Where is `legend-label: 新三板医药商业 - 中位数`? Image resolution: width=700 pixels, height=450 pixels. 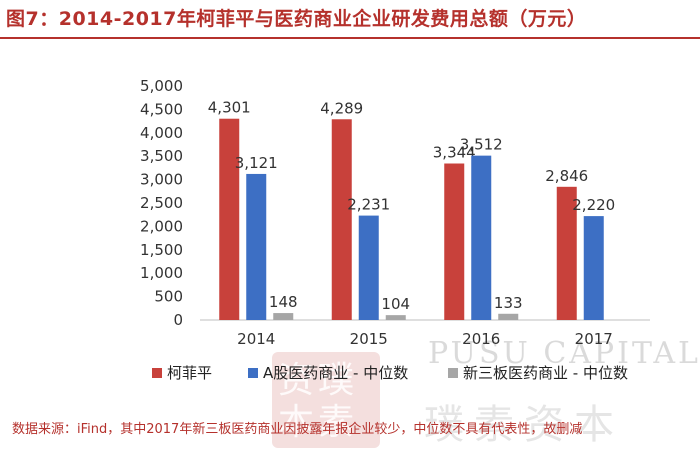
legend-label: 新三板医药商业 - 中位数 is located at coordinates (545, 373).